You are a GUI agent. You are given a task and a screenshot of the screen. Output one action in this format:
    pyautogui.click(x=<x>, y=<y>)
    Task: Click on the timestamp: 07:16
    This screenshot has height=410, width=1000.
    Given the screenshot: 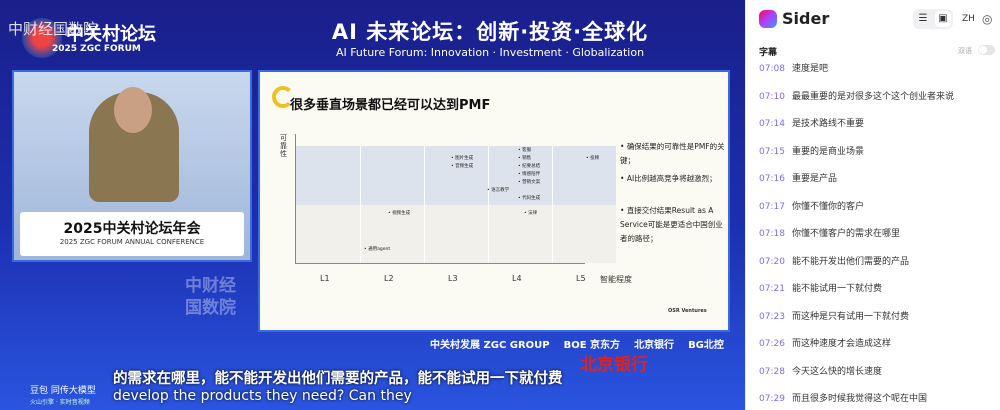 What is the action you would take?
    pyautogui.click(x=772, y=179)
    